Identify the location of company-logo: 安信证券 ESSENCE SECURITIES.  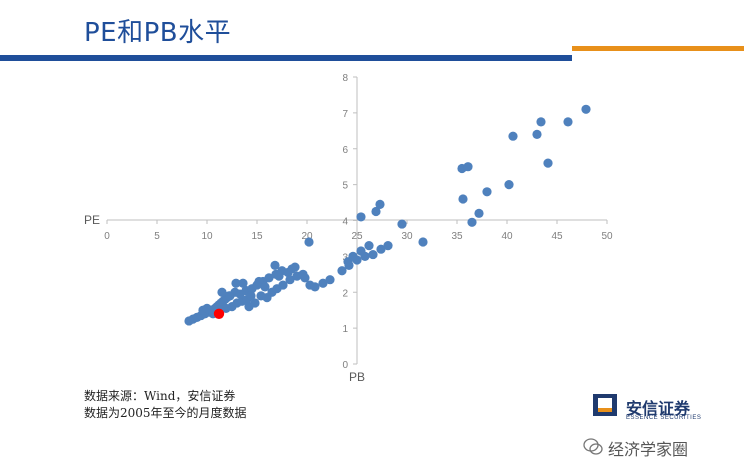
(662, 409).